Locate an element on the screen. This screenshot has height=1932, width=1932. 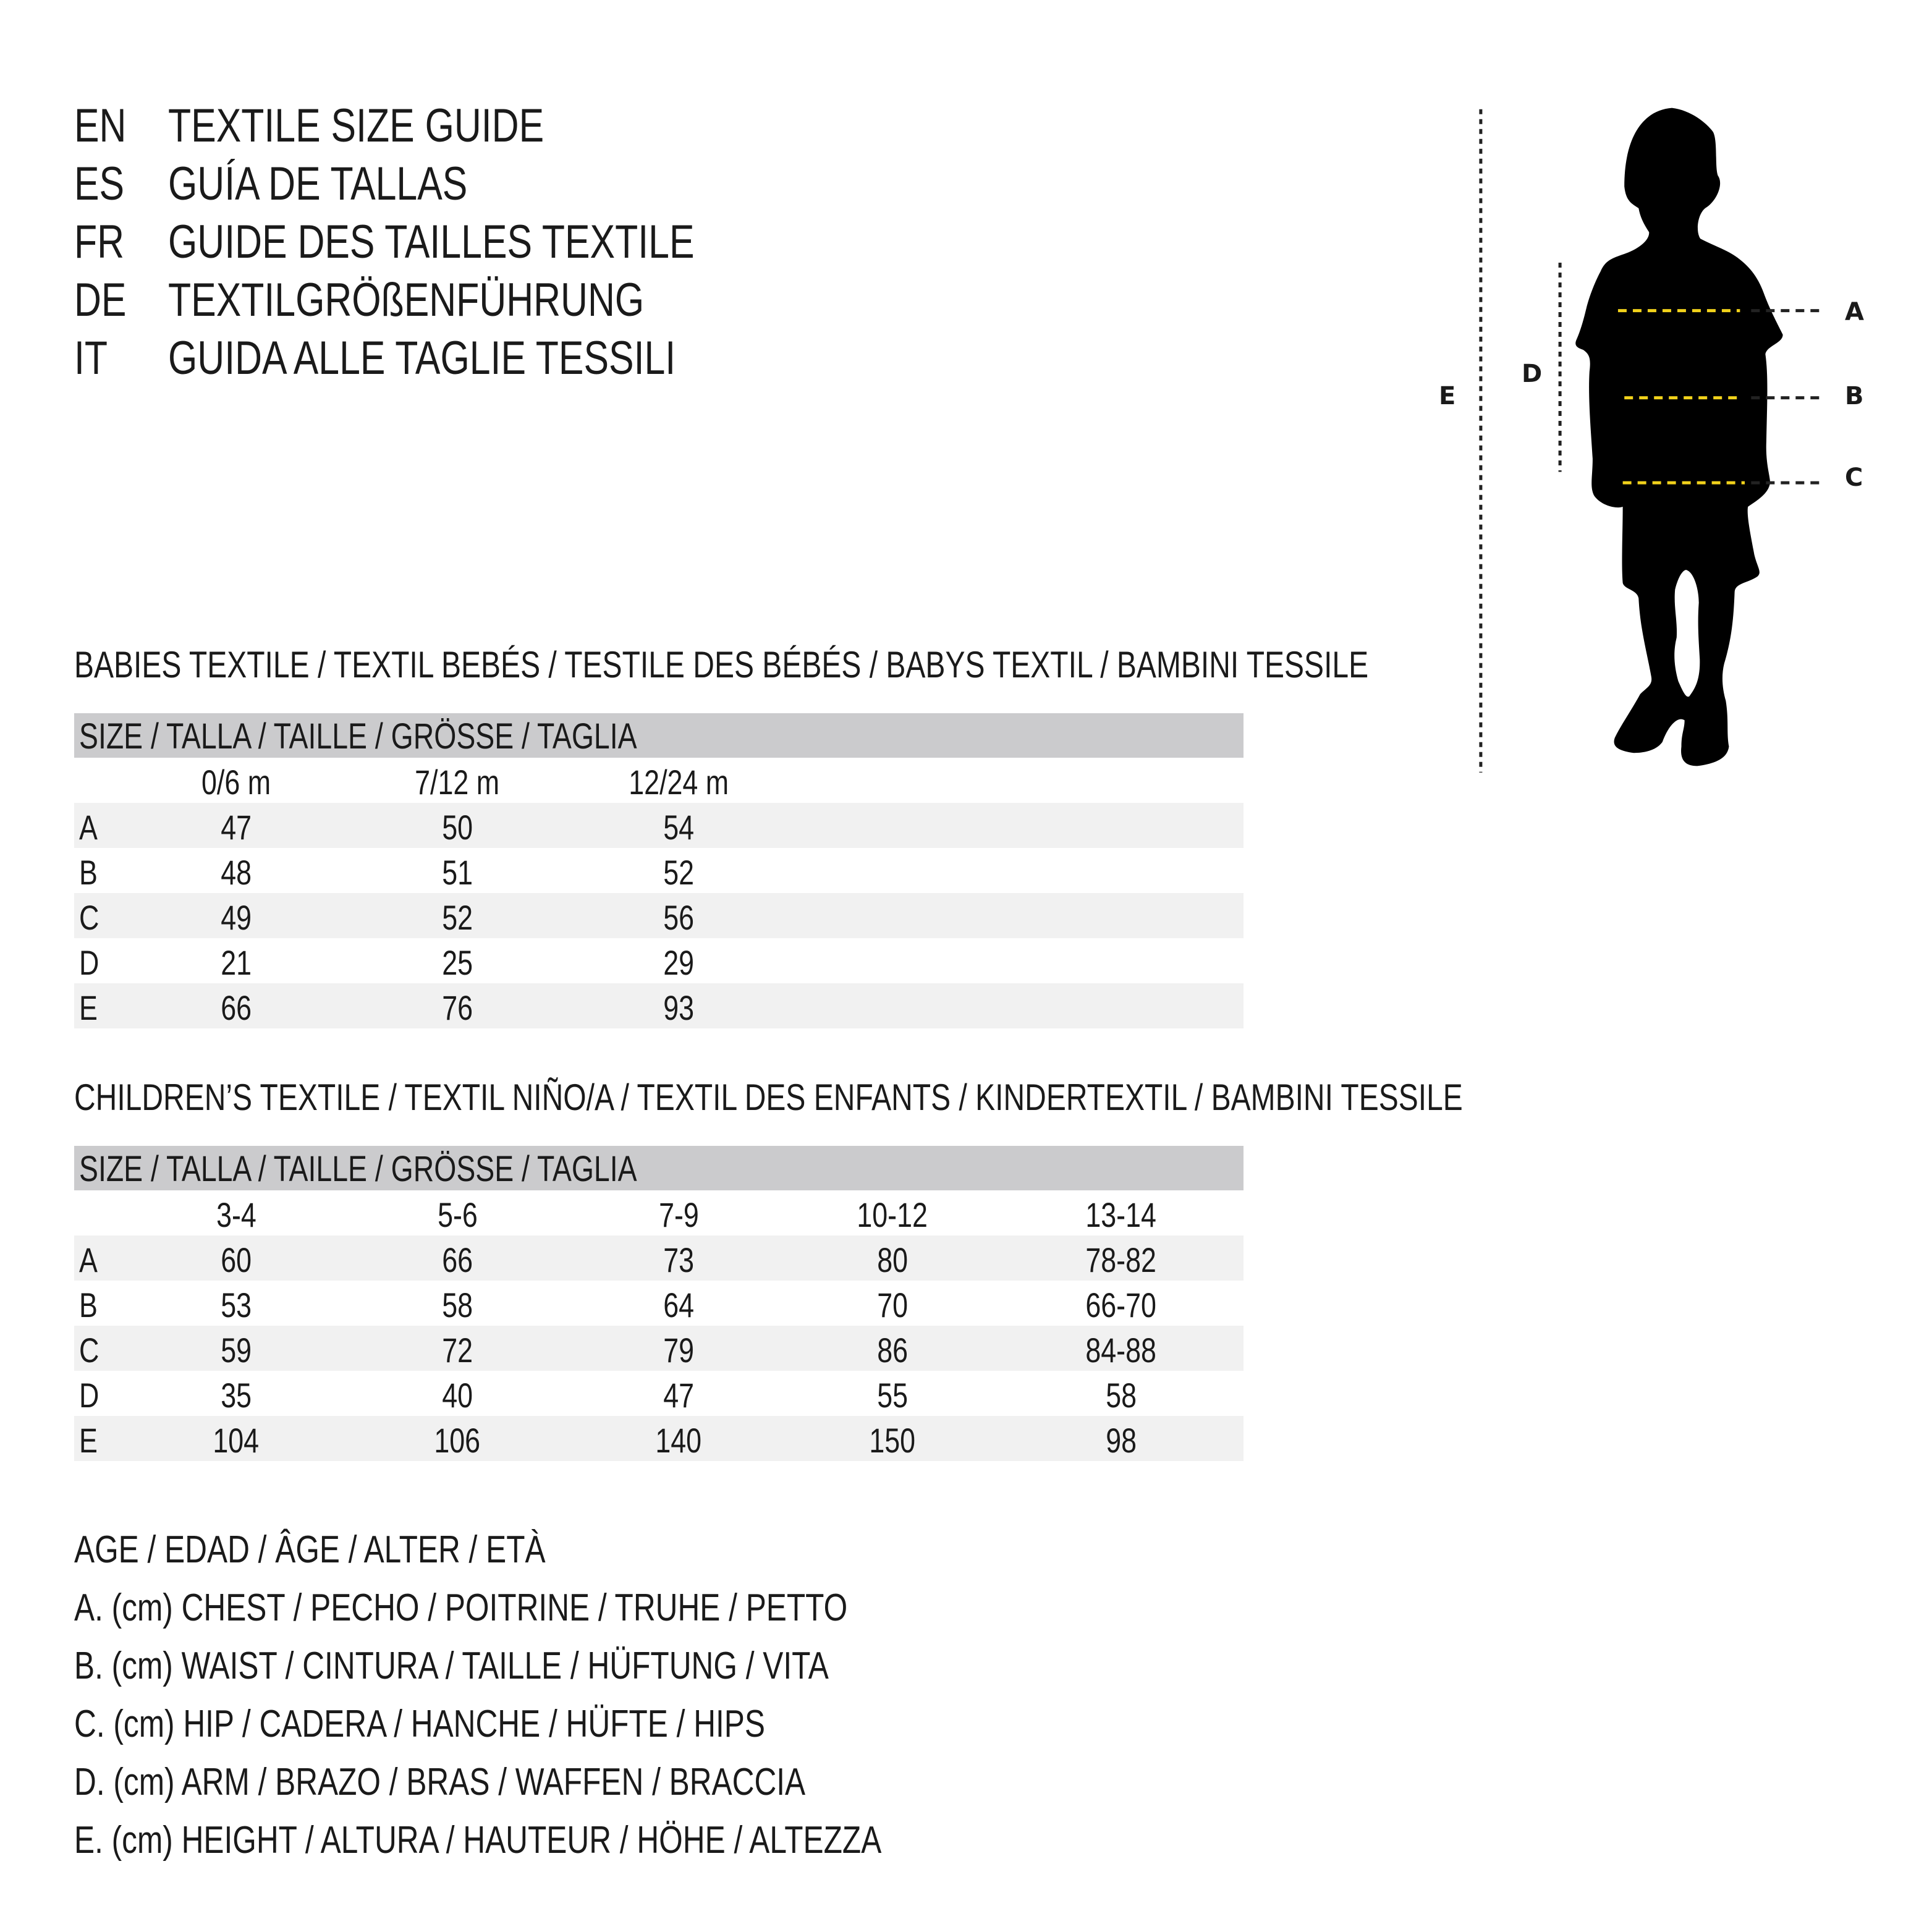
title-text: GUIDA ALLE TAGLIE TESSILI is located at coordinates (422, 358).